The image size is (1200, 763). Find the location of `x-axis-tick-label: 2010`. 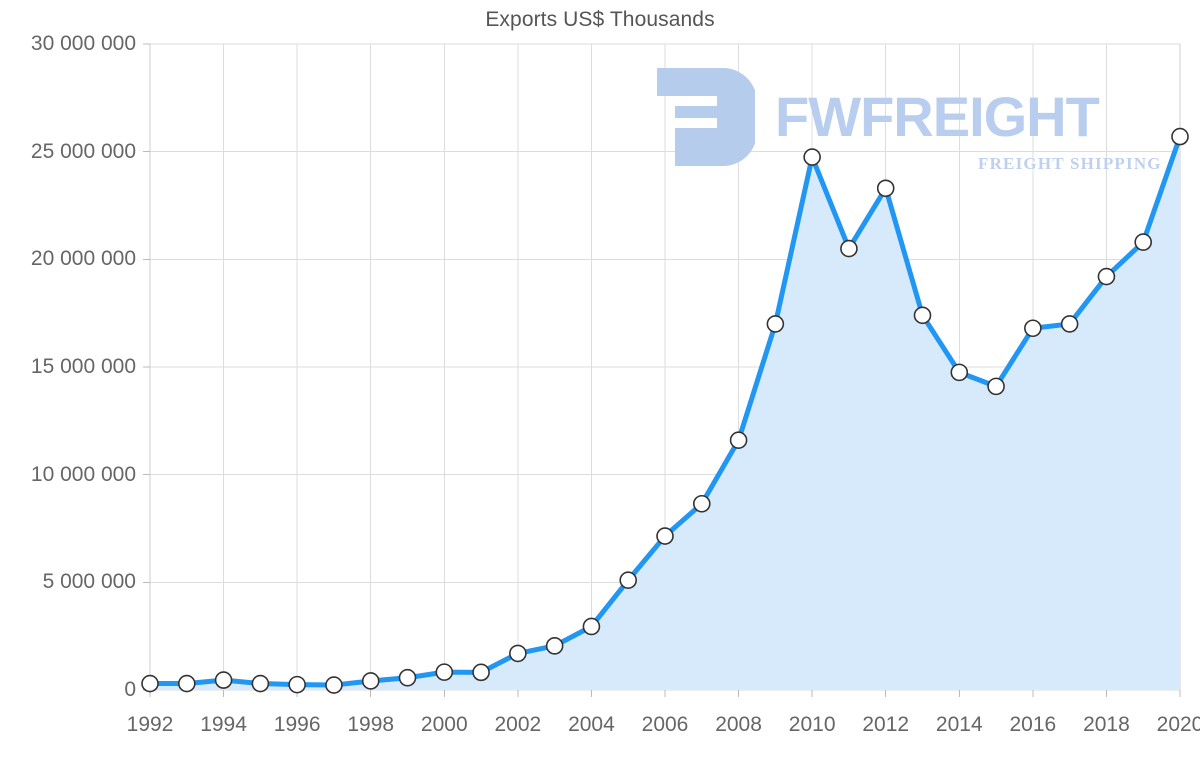

x-axis-tick-label: 2010 is located at coordinates (812, 724).